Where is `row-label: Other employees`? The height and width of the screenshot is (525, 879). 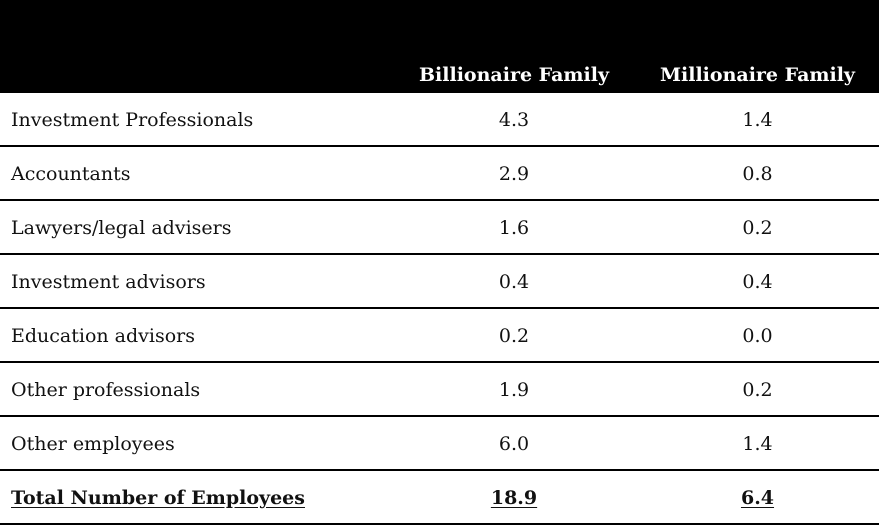 row-label: Other employees is located at coordinates (93, 444).